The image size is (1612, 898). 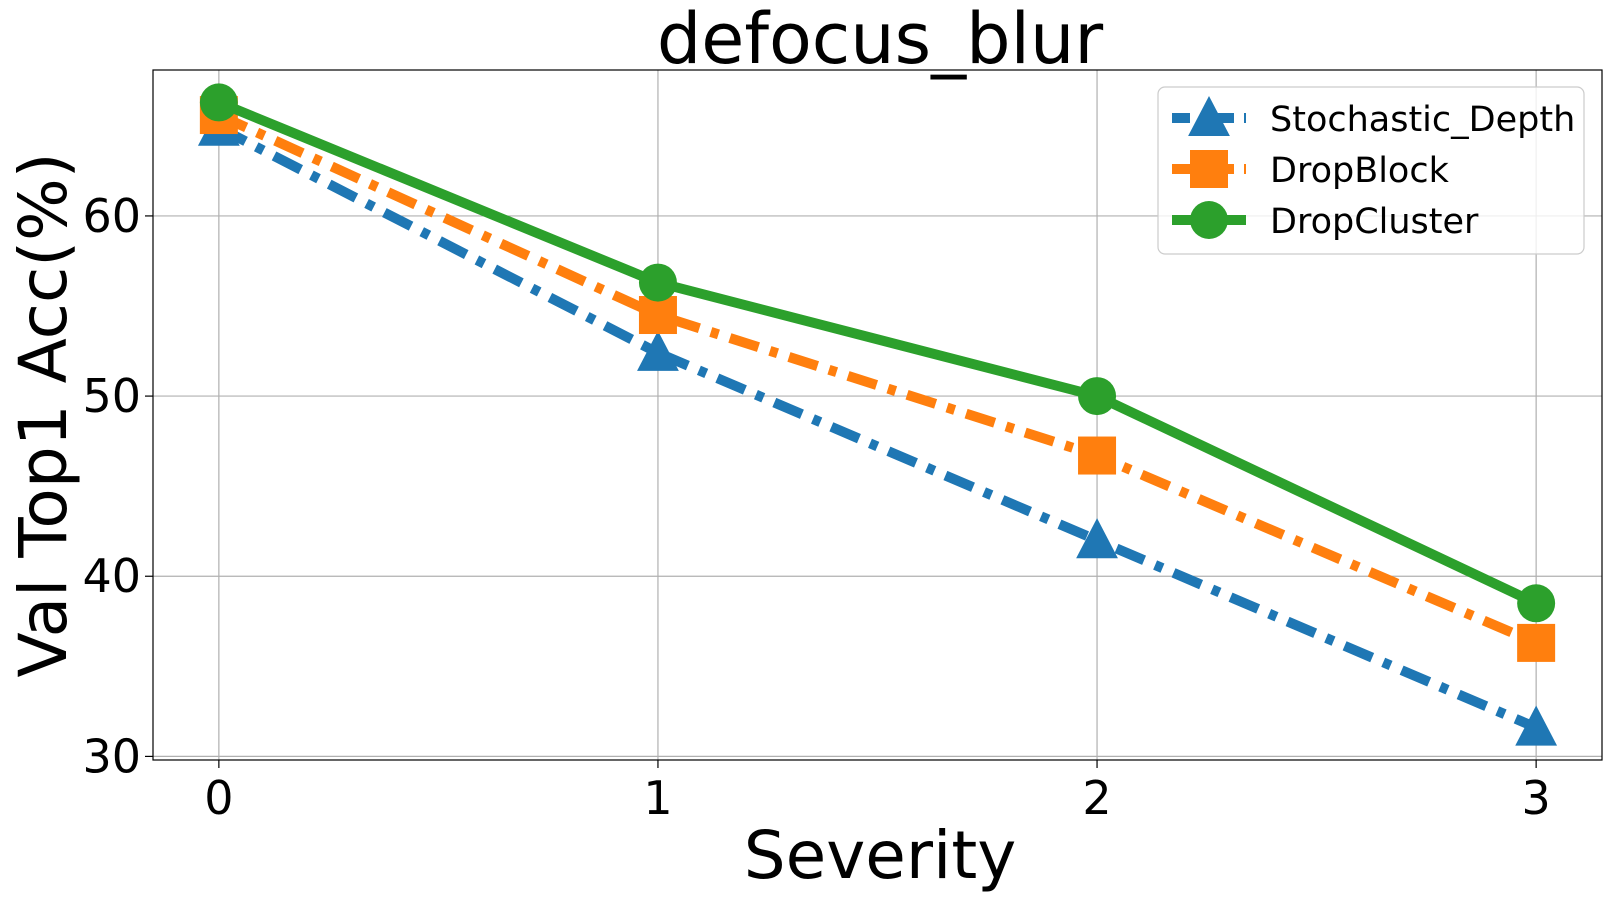 I want to click on legend-label: Stochastic_Depth, so click(x=1422, y=120).